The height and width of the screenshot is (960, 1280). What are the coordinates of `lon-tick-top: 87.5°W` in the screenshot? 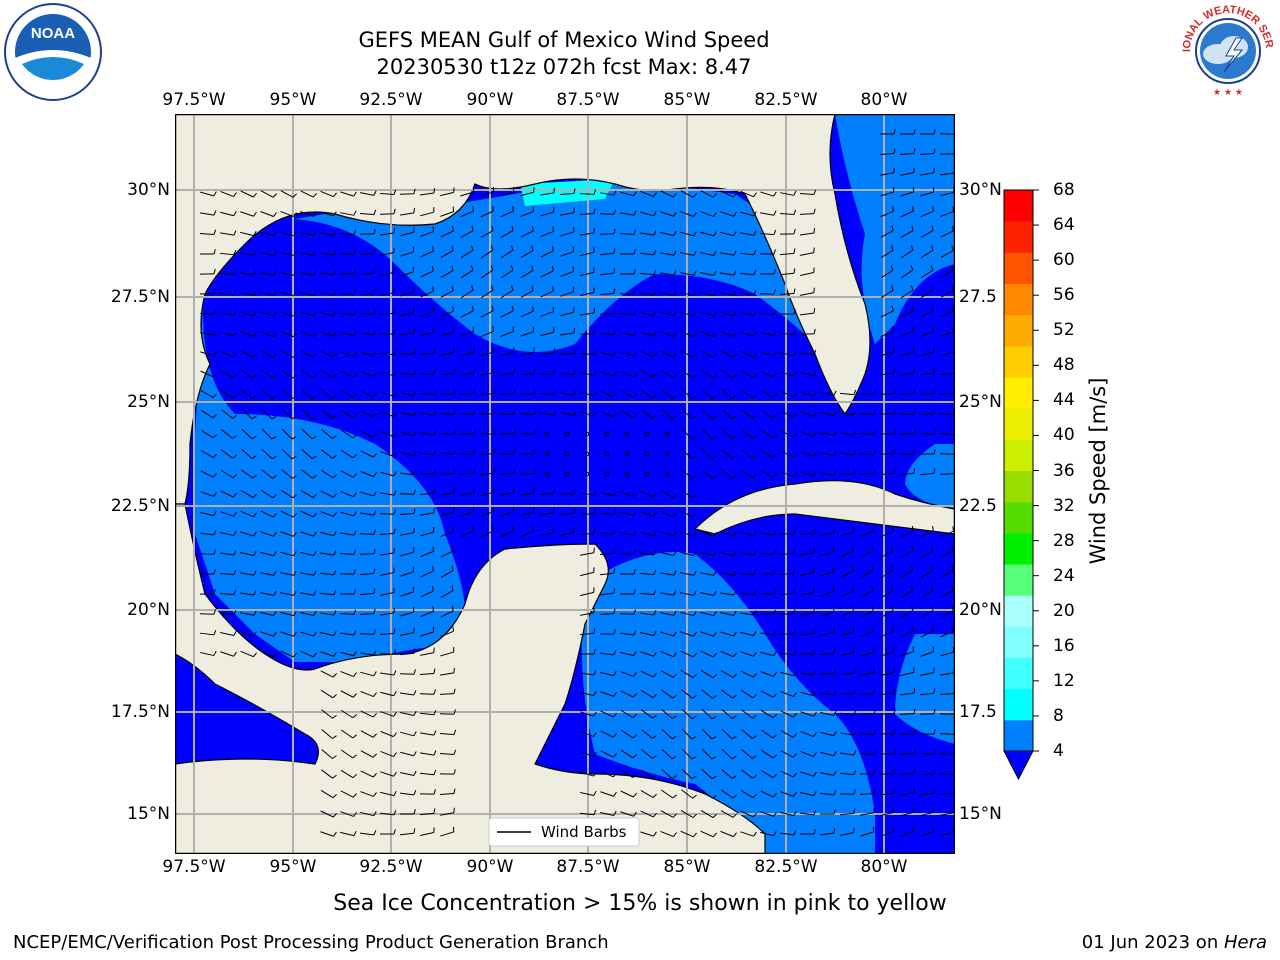 It's located at (588, 100).